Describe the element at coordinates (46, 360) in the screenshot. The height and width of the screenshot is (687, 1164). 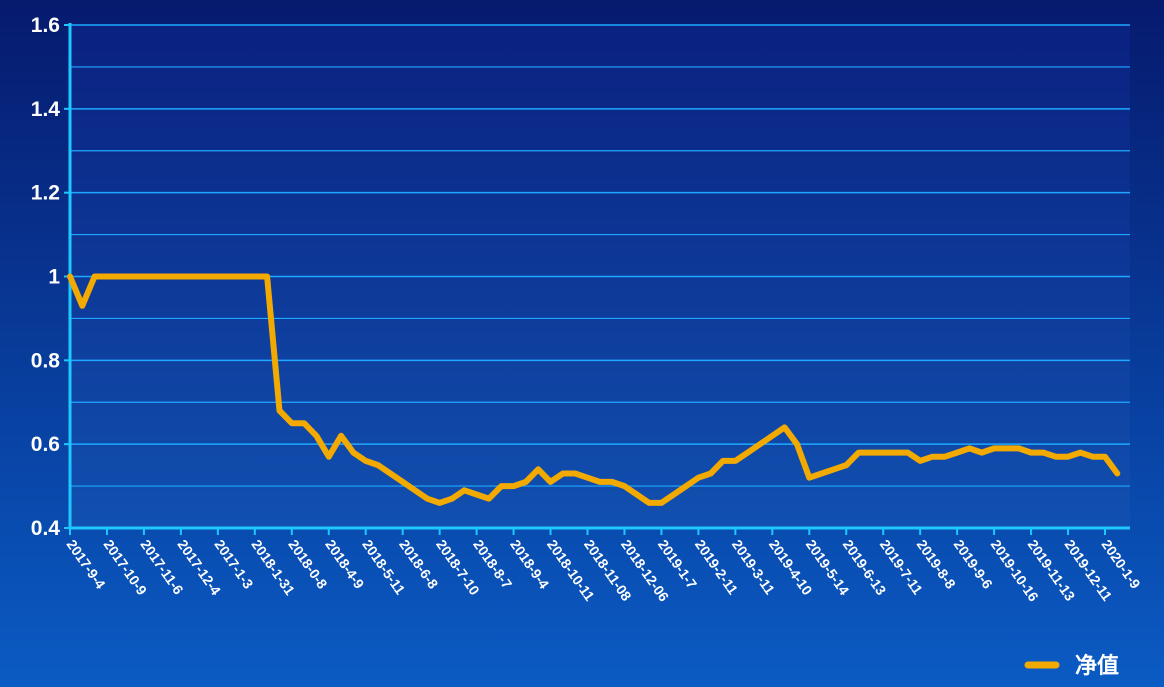
I see `y-tick-label: 0.8` at that location.